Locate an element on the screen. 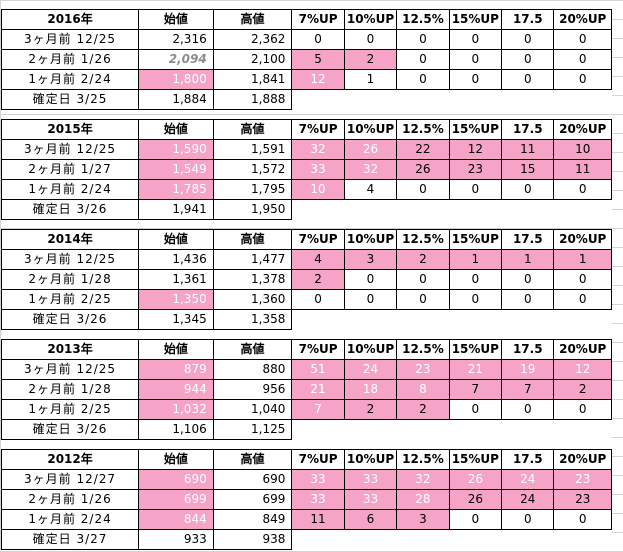  high-price-cell: 1,358 is located at coordinates (252, 319).